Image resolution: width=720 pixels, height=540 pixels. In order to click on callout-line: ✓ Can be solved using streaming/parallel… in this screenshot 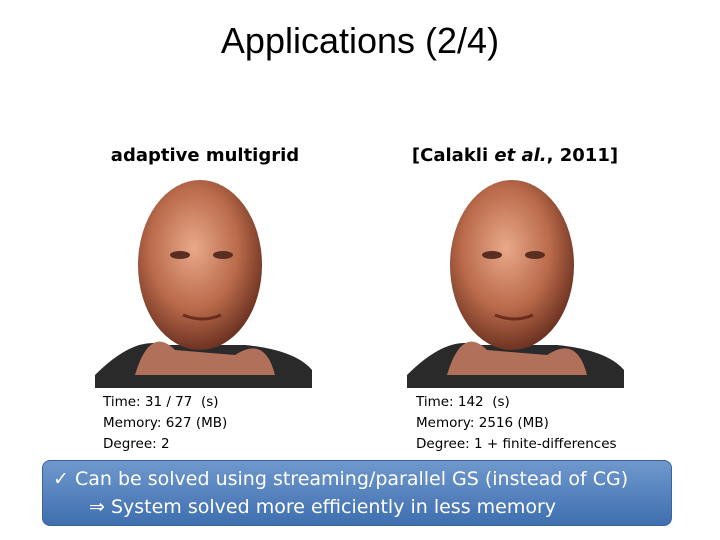, I will do `click(357, 482)`.